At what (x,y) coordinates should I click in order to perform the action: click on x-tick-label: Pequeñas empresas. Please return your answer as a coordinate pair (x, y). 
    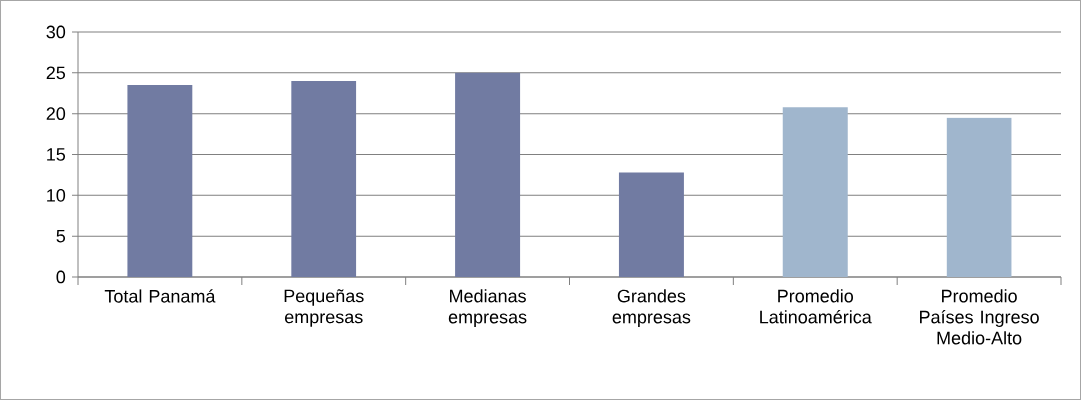
    Looking at the image, I should click on (324, 308).